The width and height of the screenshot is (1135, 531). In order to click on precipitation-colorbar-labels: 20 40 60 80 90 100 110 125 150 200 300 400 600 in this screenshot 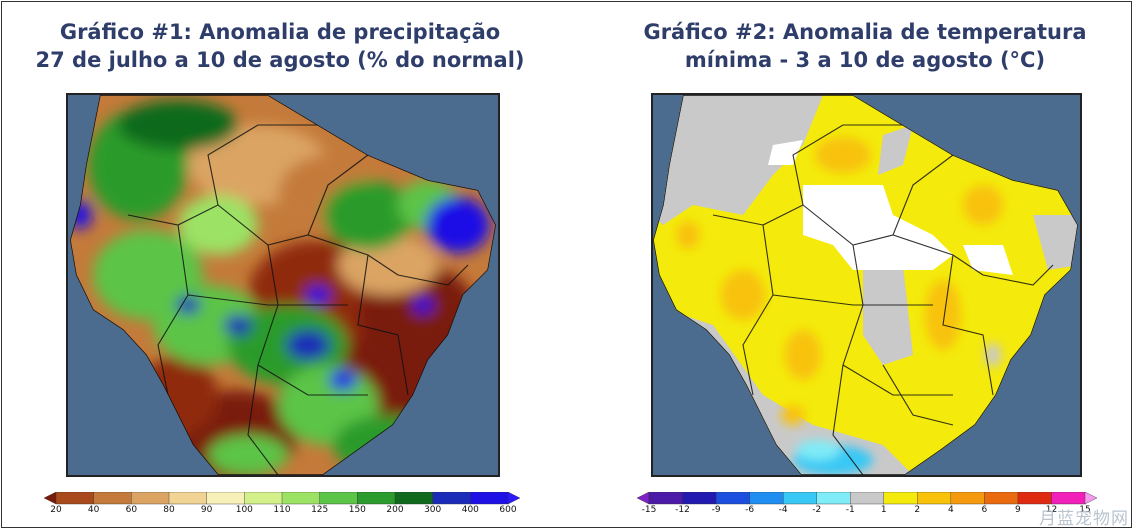, I will do `click(282, 512)`.